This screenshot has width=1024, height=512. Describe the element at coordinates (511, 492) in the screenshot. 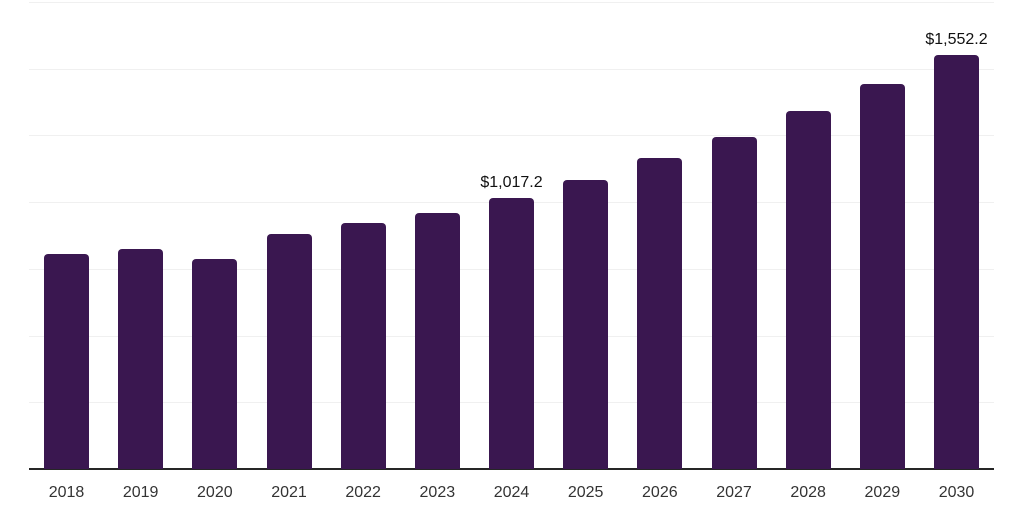

I see `x-tick-label-2024: 2024` at that location.